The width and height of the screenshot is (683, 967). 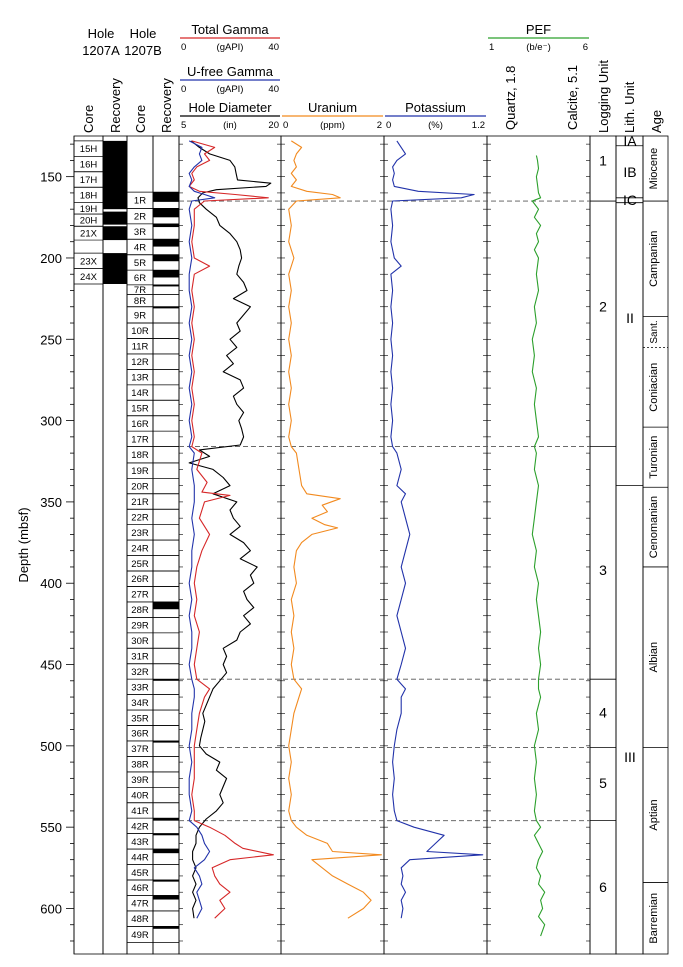 What do you see at coordinates (140, 471) in the screenshot?
I see `core-label-19R: 19R` at bounding box center [140, 471].